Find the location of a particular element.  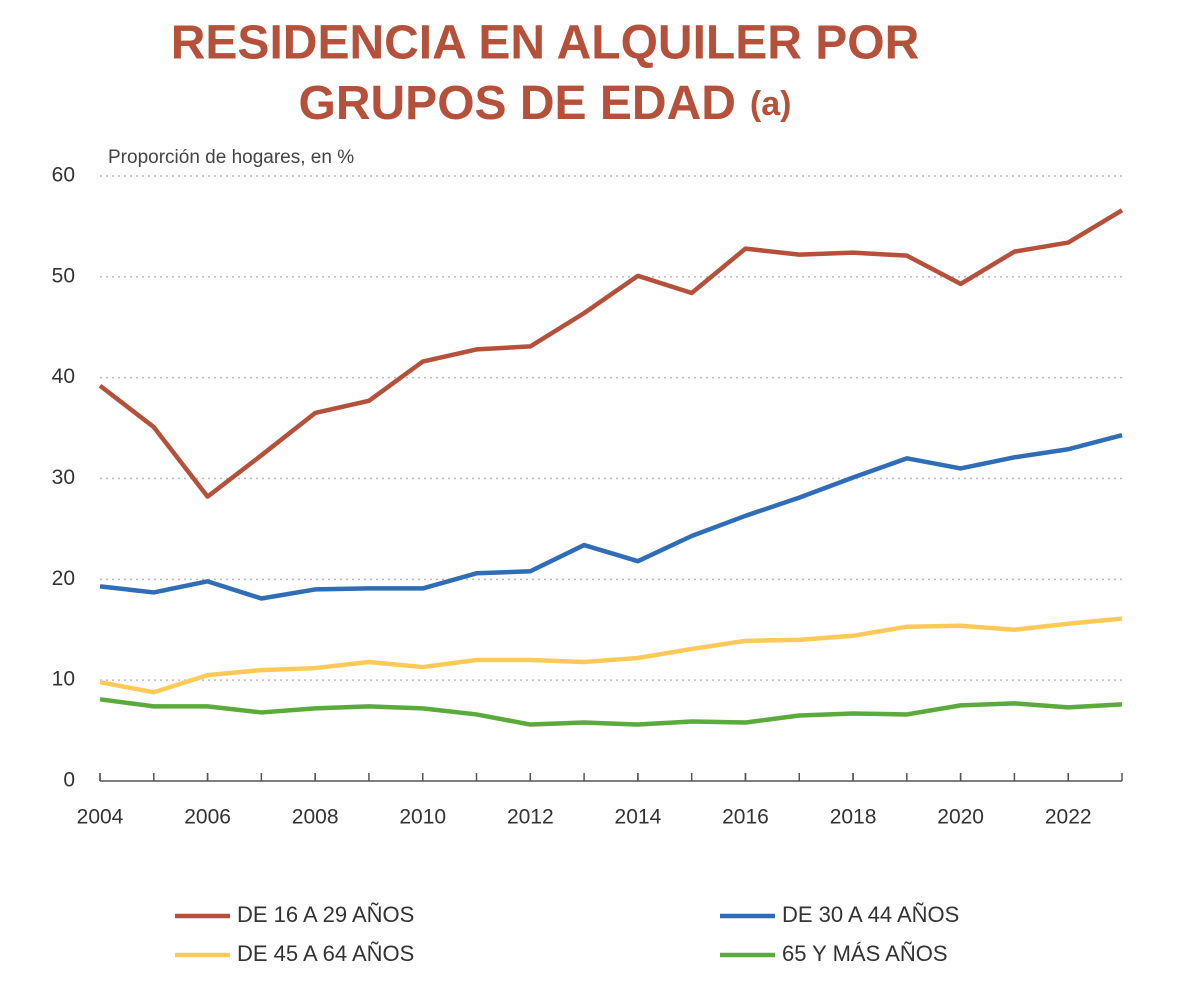

y-tick-label: 20 is located at coordinates (63, 578).